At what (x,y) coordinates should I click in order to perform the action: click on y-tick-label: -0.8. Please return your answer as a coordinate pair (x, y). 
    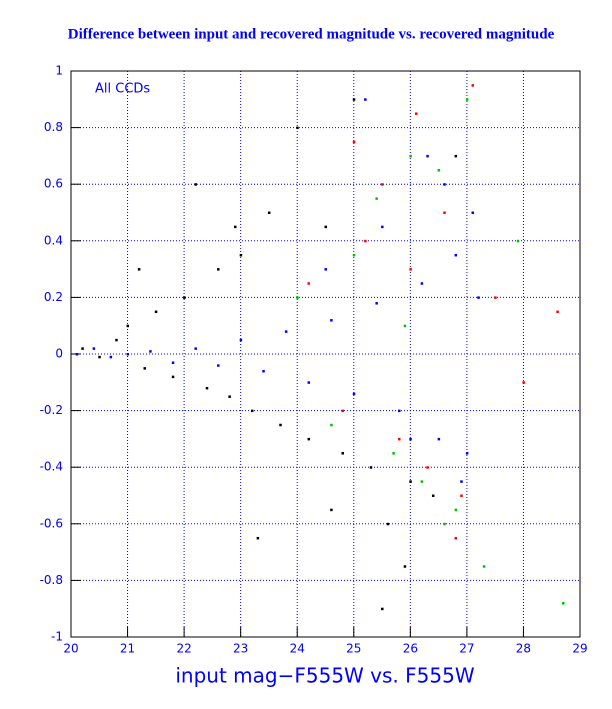
    Looking at the image, I should click on (51, 580).